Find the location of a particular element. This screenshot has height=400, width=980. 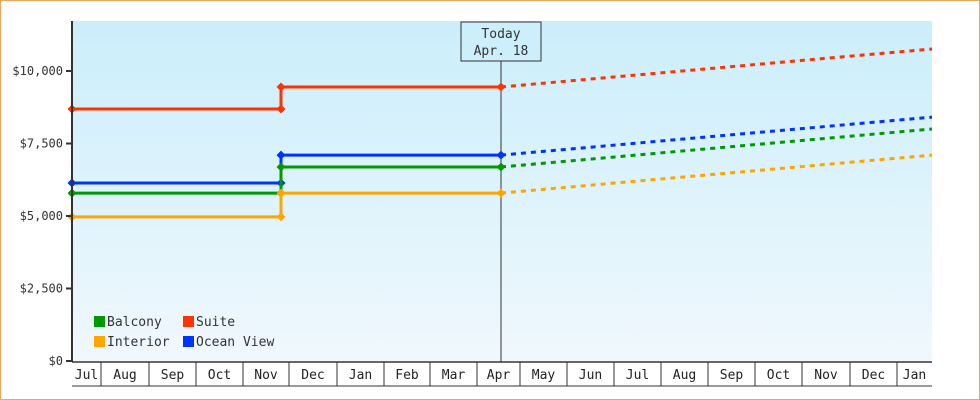

y-tick-label: $10,000 is located at coordinates (37, 71).